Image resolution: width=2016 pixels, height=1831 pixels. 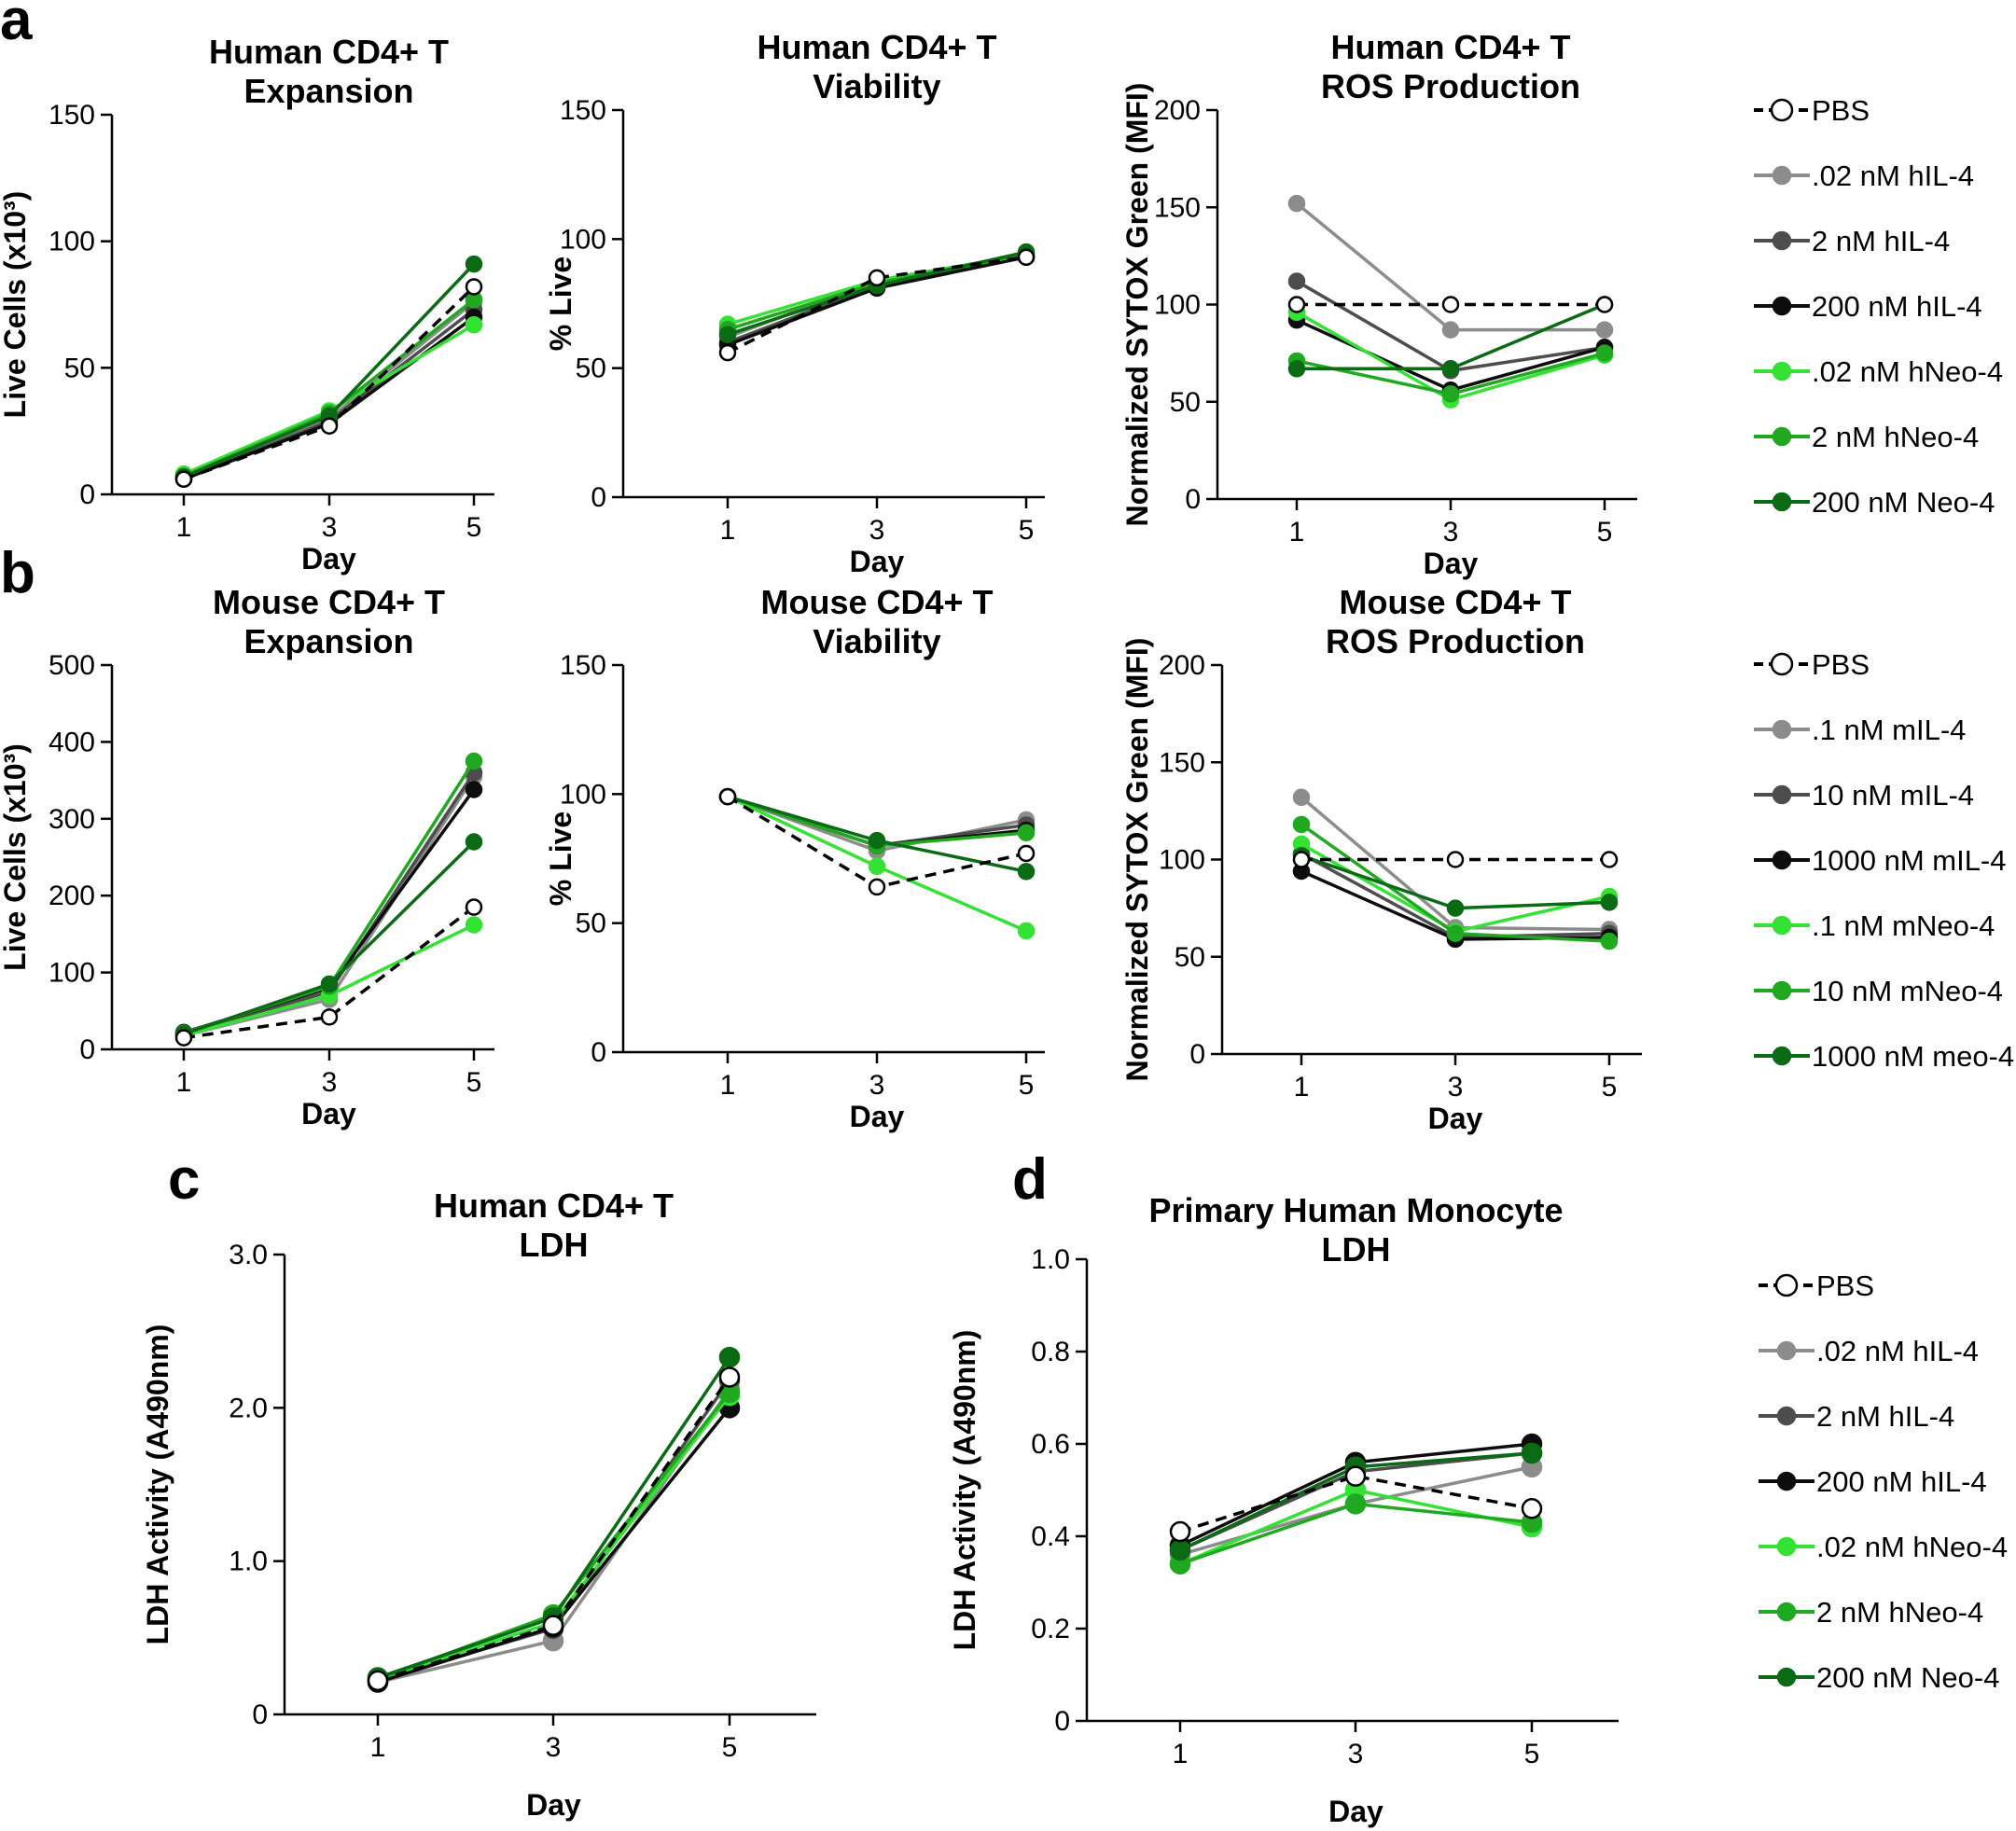 What do you see at coordinates (965, 1490) in the screenshot?
I see `y-axis-label: LDH Activity (A490nm)` at bounding box center [965, 1490].